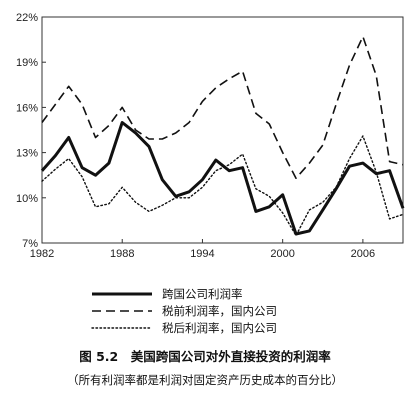 The image size is (410, 400). I want to click on x-tick-label: 1994, so click(202, 254).